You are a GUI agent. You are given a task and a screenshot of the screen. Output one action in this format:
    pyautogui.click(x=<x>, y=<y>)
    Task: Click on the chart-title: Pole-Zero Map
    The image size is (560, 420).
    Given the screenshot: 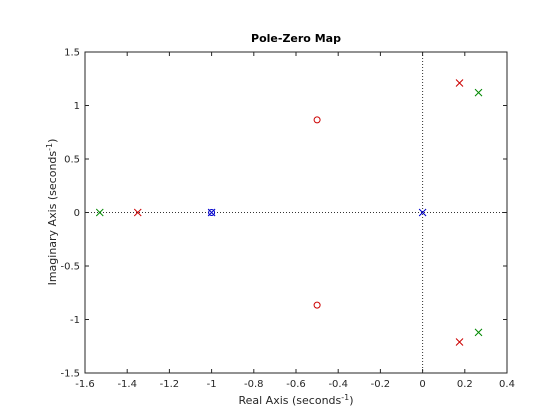 What is the action you would take?
    pyautogui.click(x=296, y=38)
    